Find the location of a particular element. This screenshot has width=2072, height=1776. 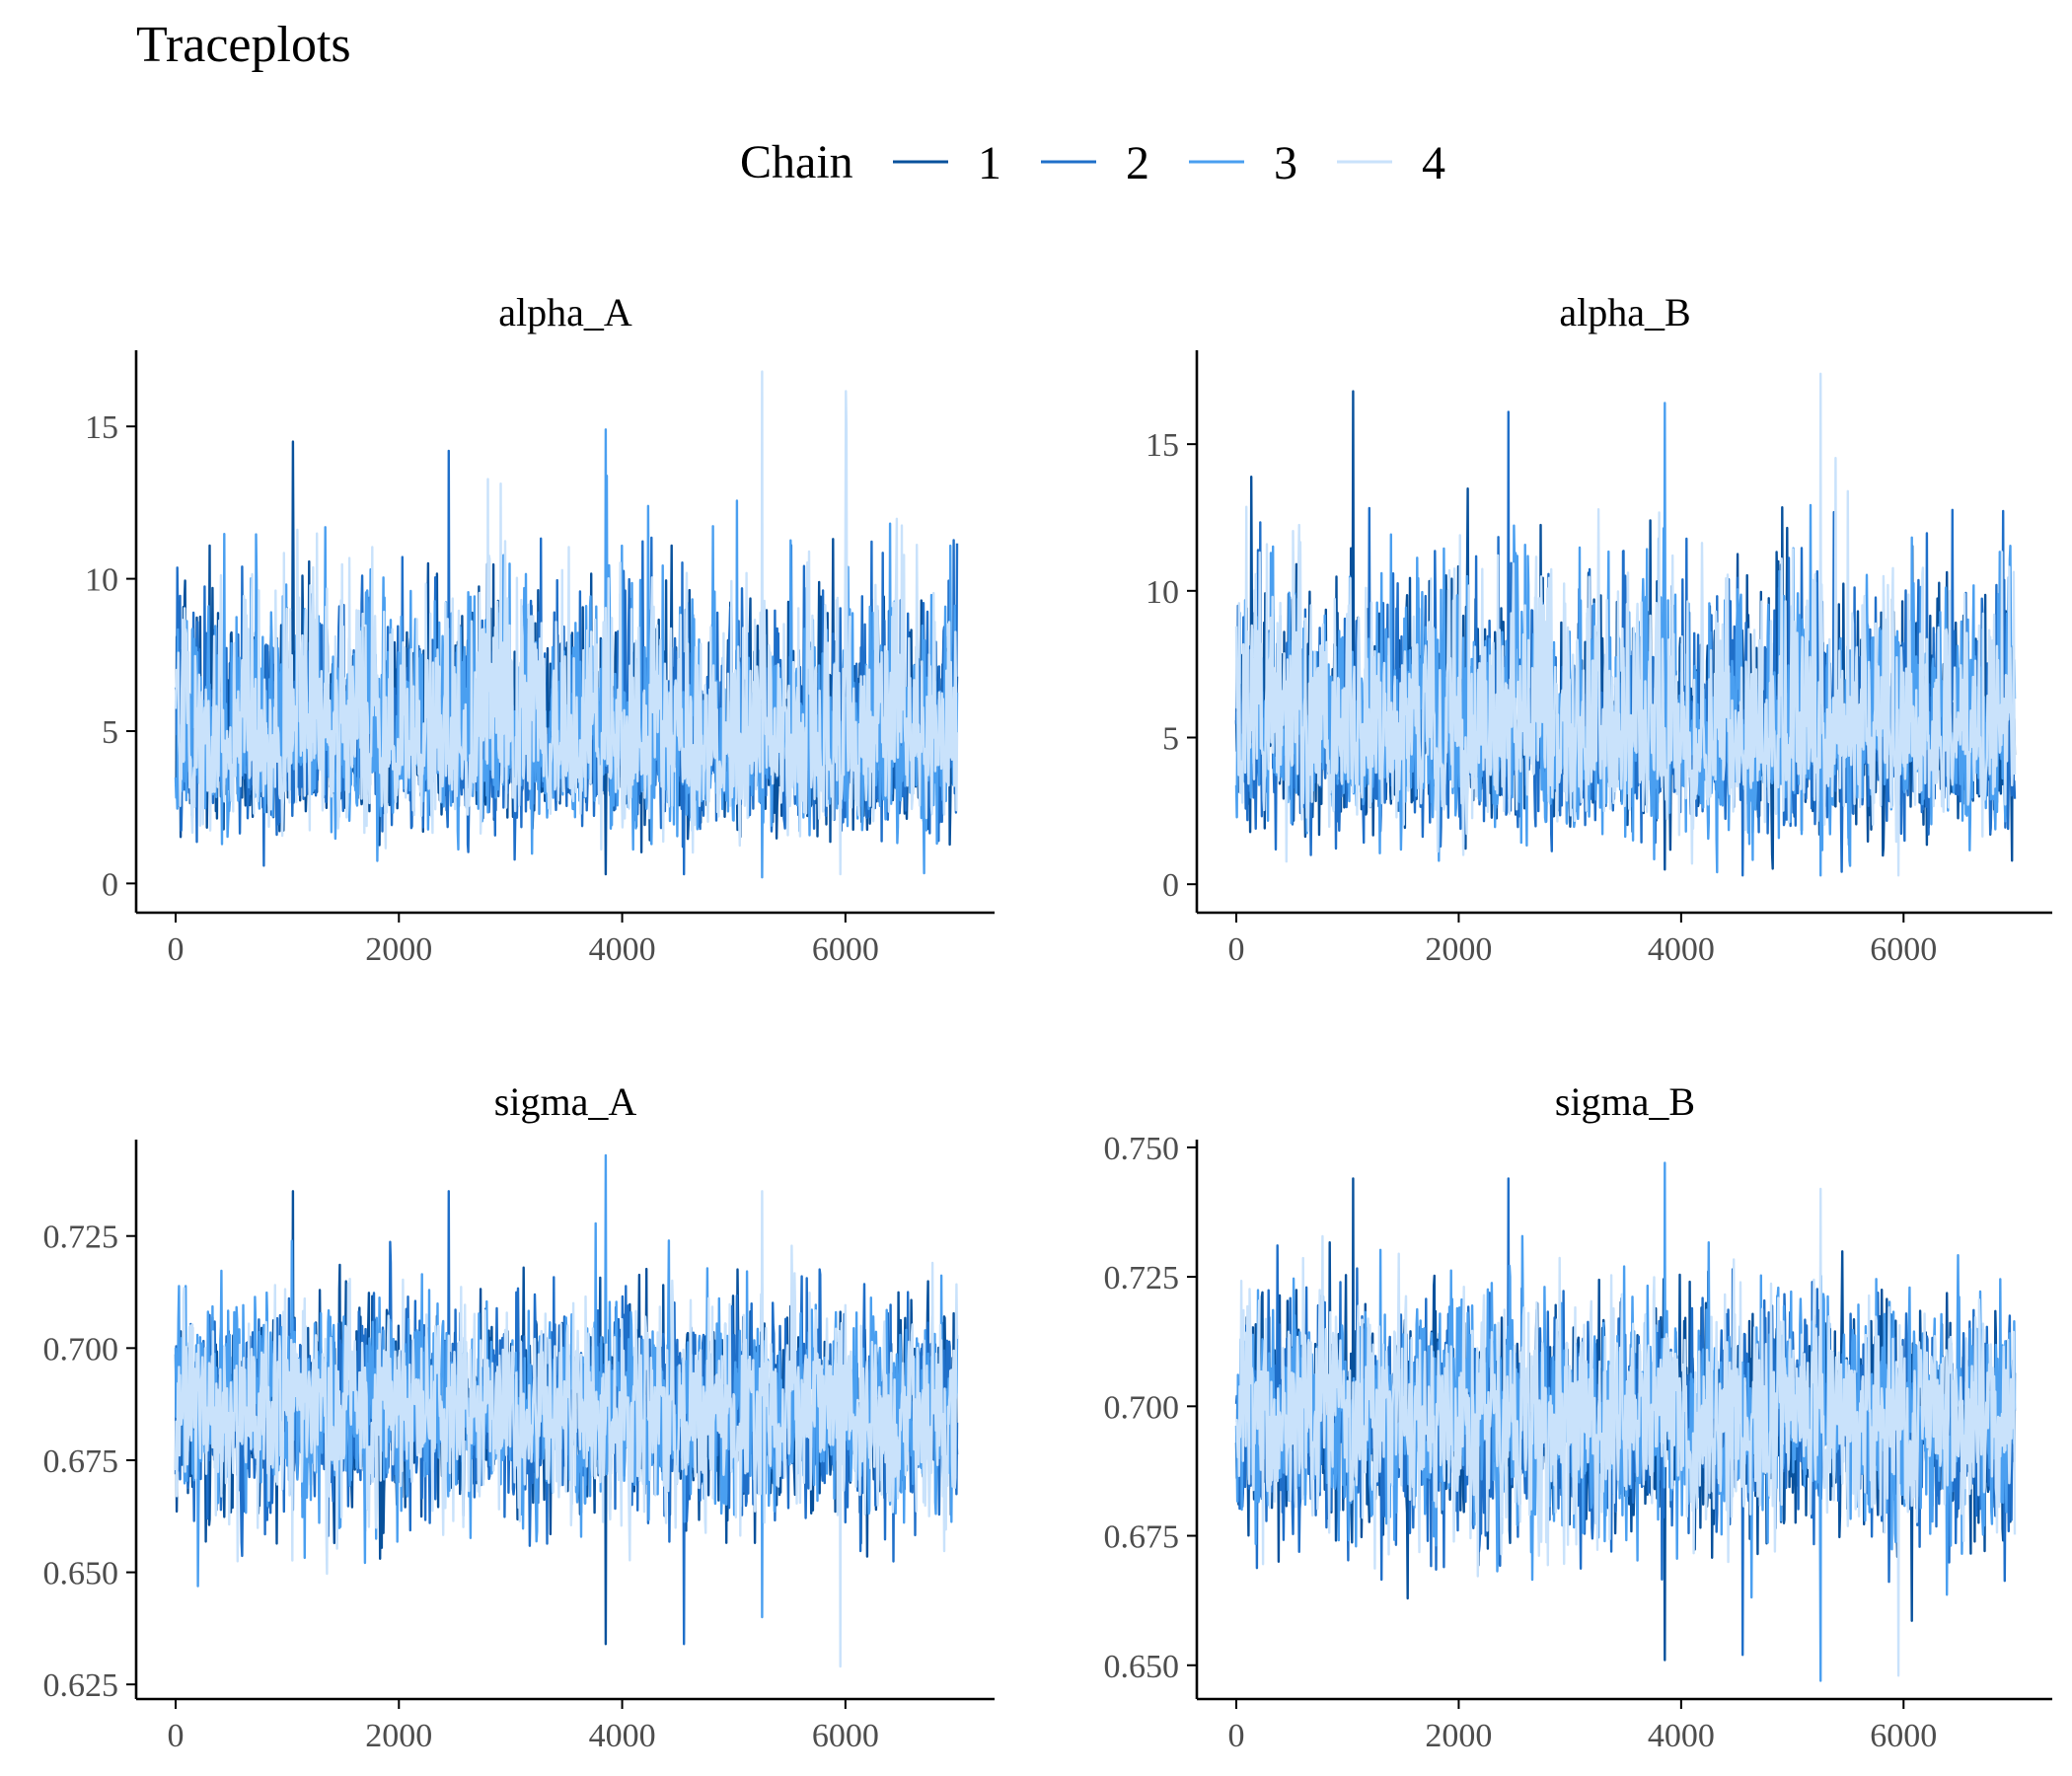

panel-title: alpha_B is located at coordinates (1625, 312).